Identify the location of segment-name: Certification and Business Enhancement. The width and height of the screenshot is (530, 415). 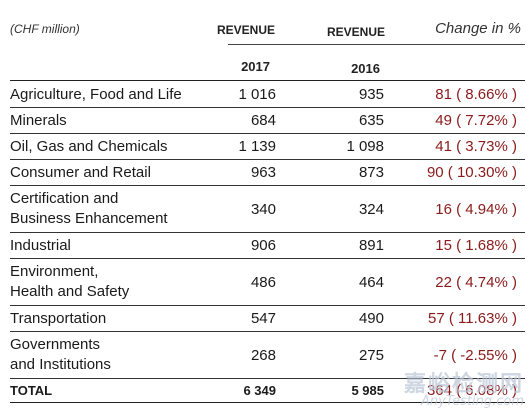
(89, 208).